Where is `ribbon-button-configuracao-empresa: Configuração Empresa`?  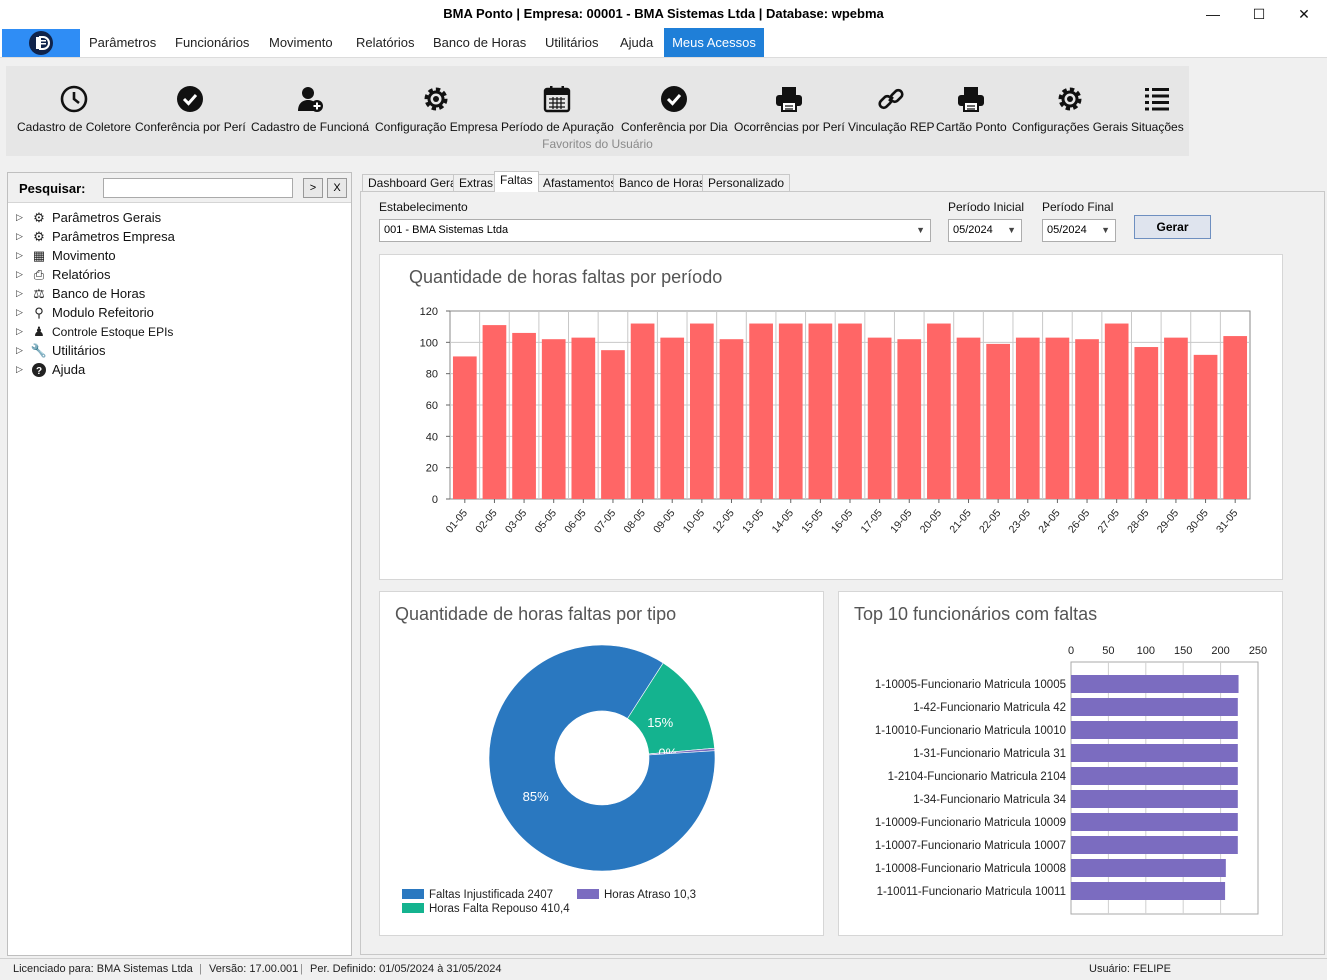 ribbon-button-configuracao-empresa: Configuração Empresa is located at coordinates (436, 109).